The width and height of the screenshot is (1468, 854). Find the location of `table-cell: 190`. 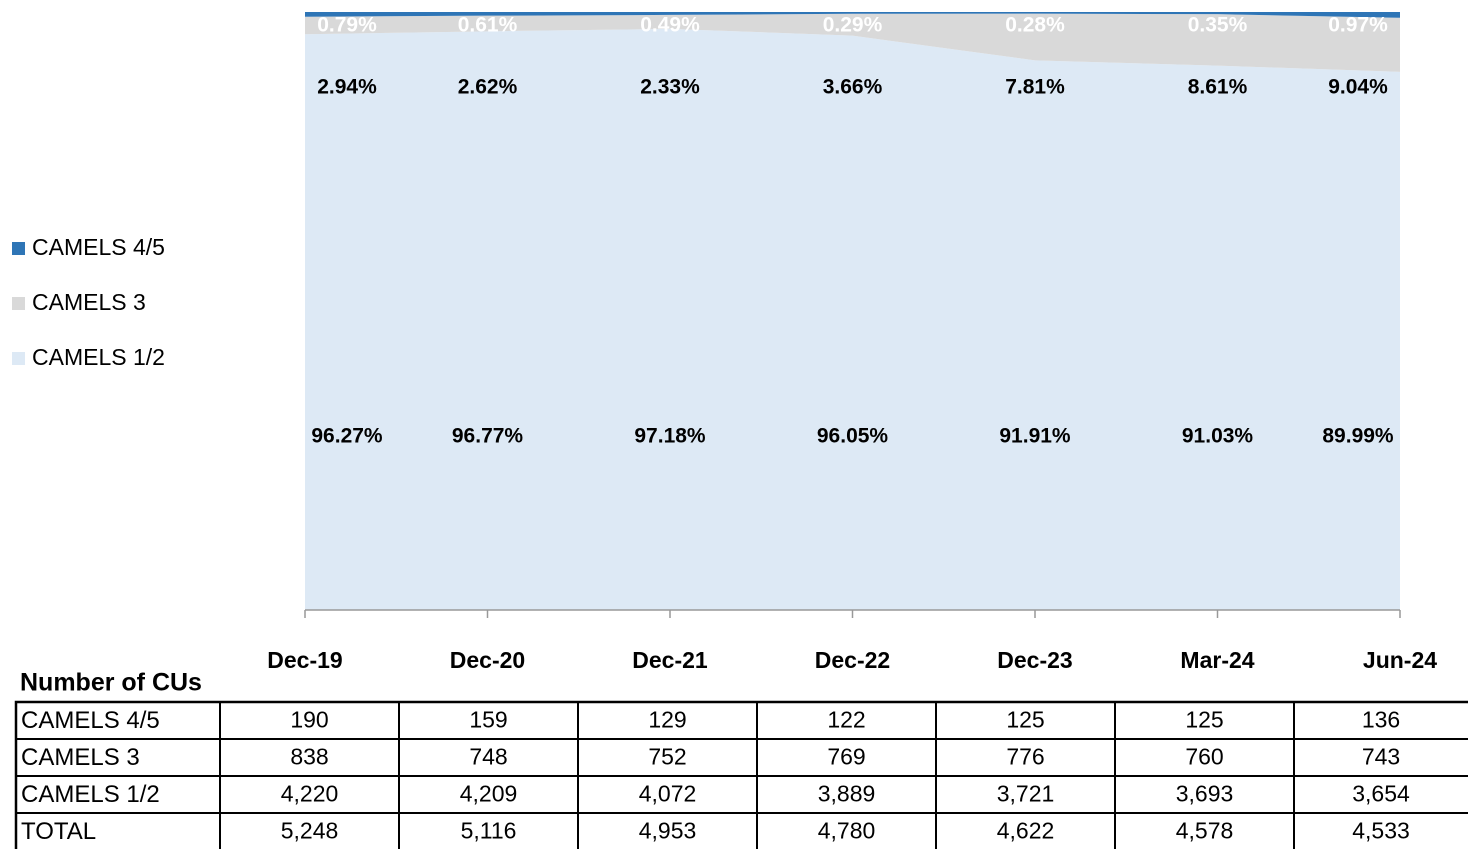

table-cell: 190 is located at coordinates (309, 720).